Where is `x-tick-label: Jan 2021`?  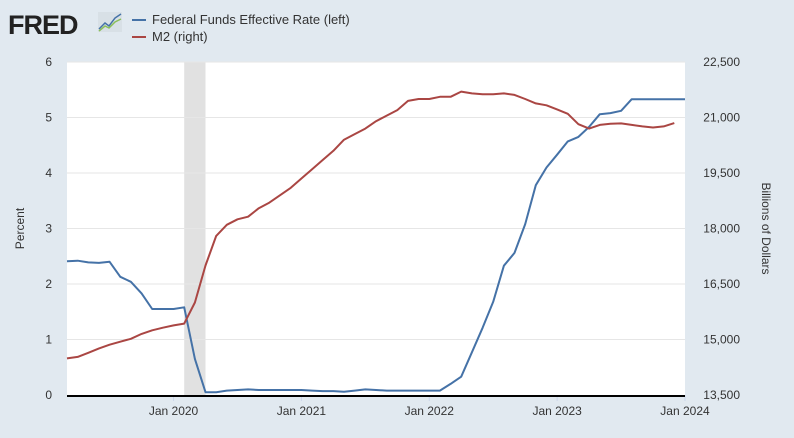 x-tick-label: Jan 2021 is located at coordinates (302, 411).